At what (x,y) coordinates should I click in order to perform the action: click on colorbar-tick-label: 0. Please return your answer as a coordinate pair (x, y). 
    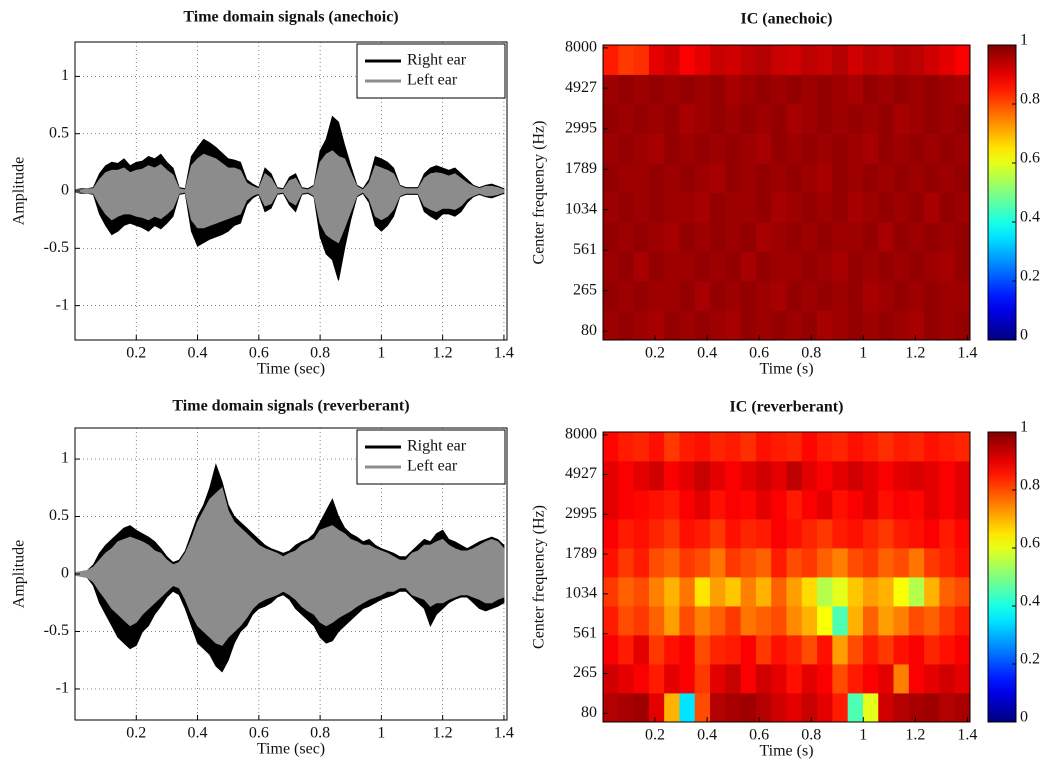
    Looking at the image, I should click on (1024, 335).